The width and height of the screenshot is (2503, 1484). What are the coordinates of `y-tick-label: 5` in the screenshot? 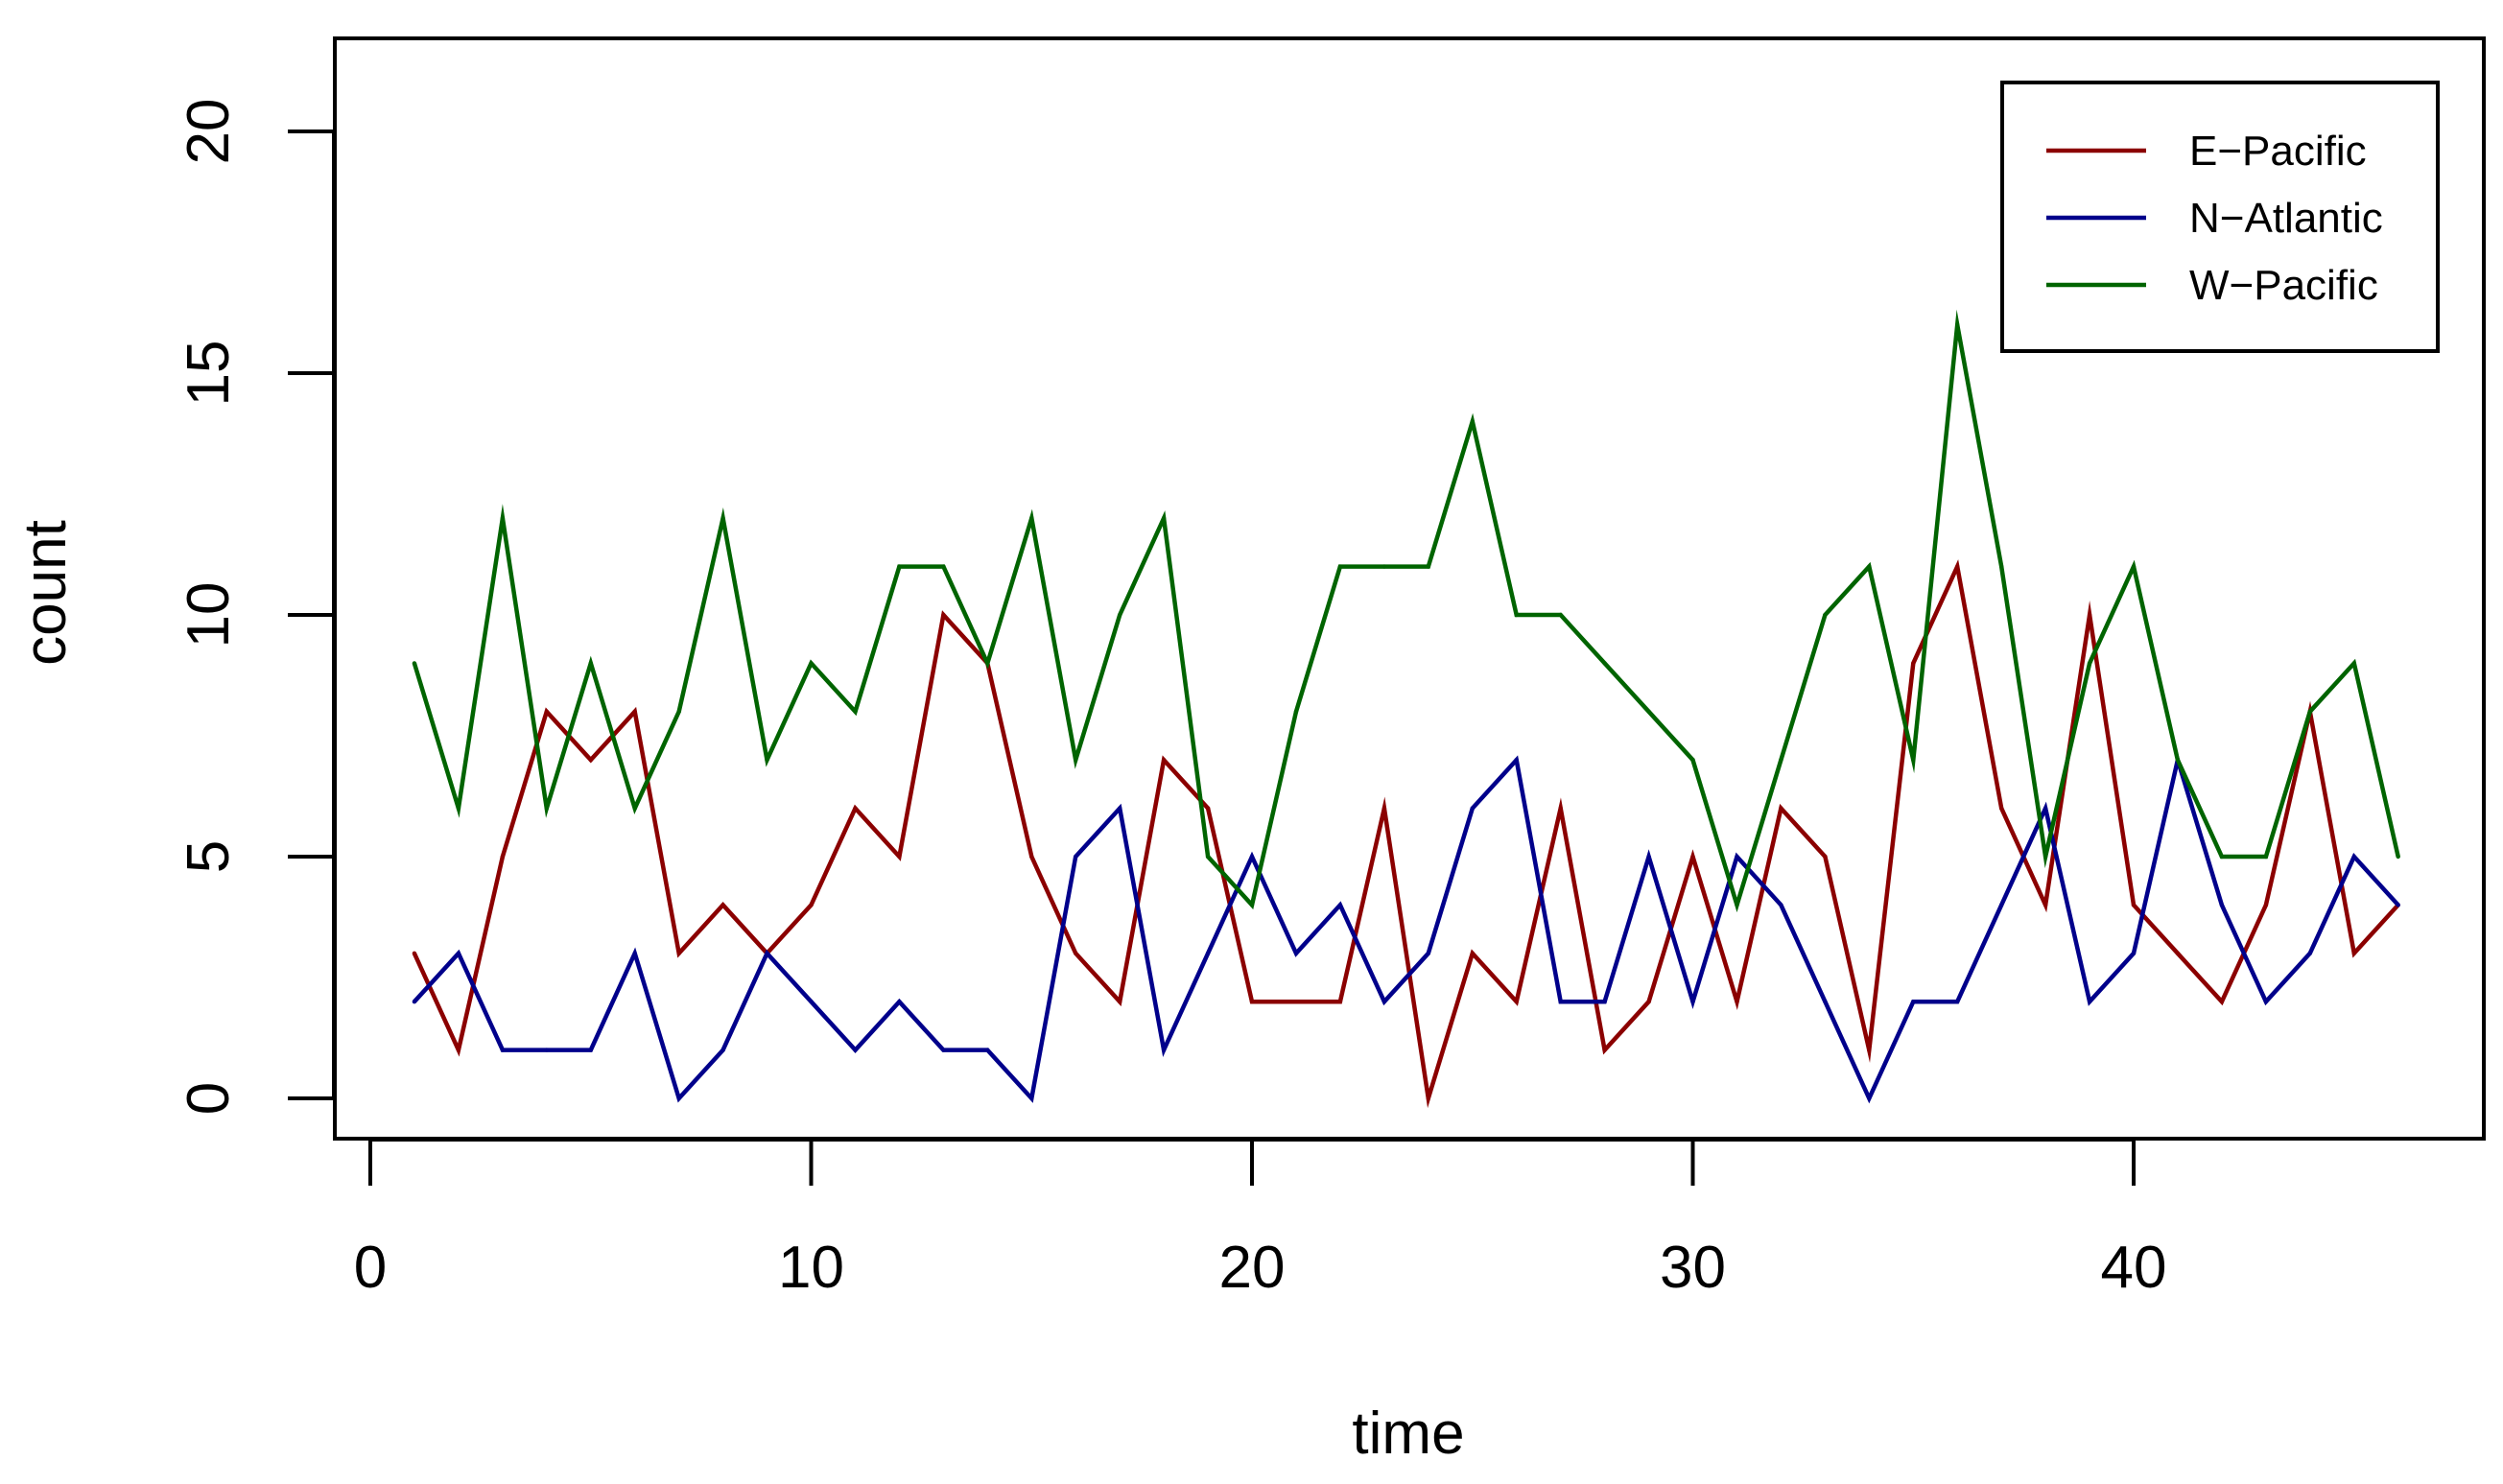 It's located at (209, 856).